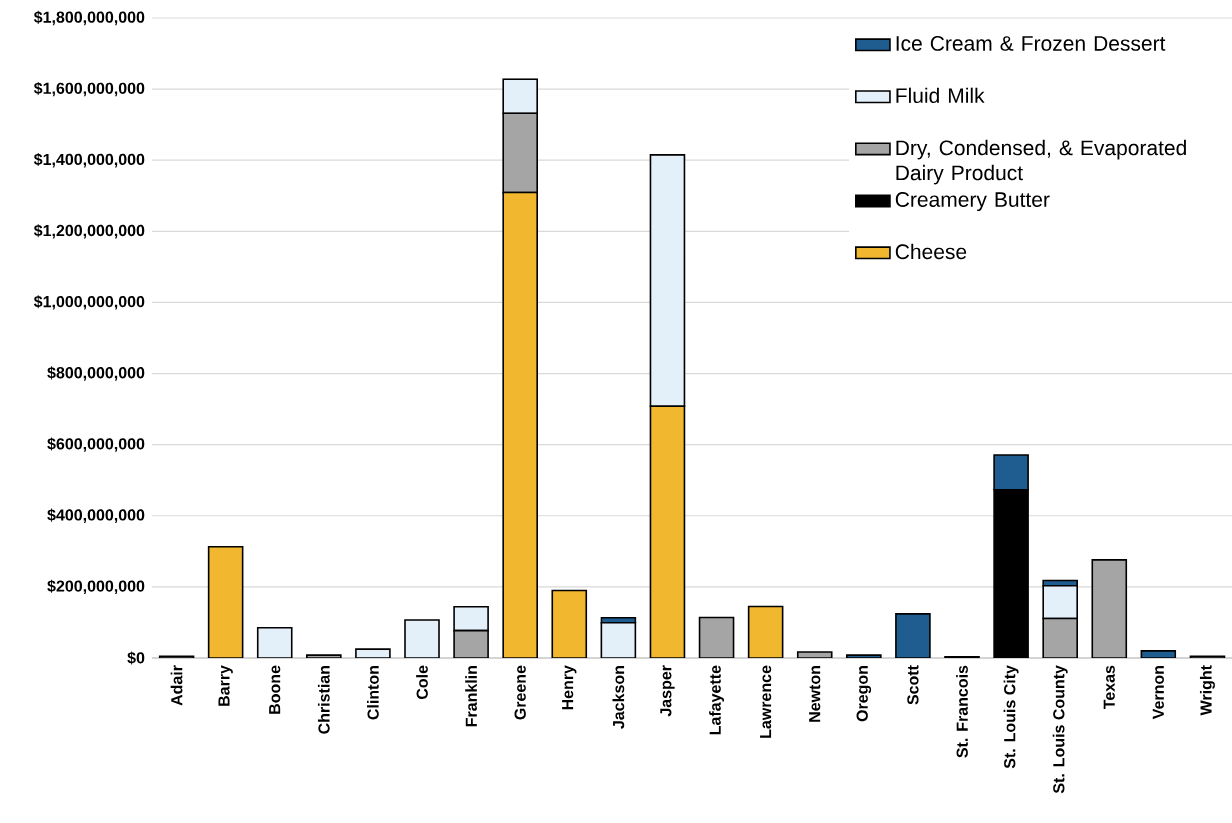 This screenshot has width=1232, height=823. What do you see at coordinates (176, 685) in the screenshot?
I see `x-tick-label: Adair` at bounding box center [176, 685].